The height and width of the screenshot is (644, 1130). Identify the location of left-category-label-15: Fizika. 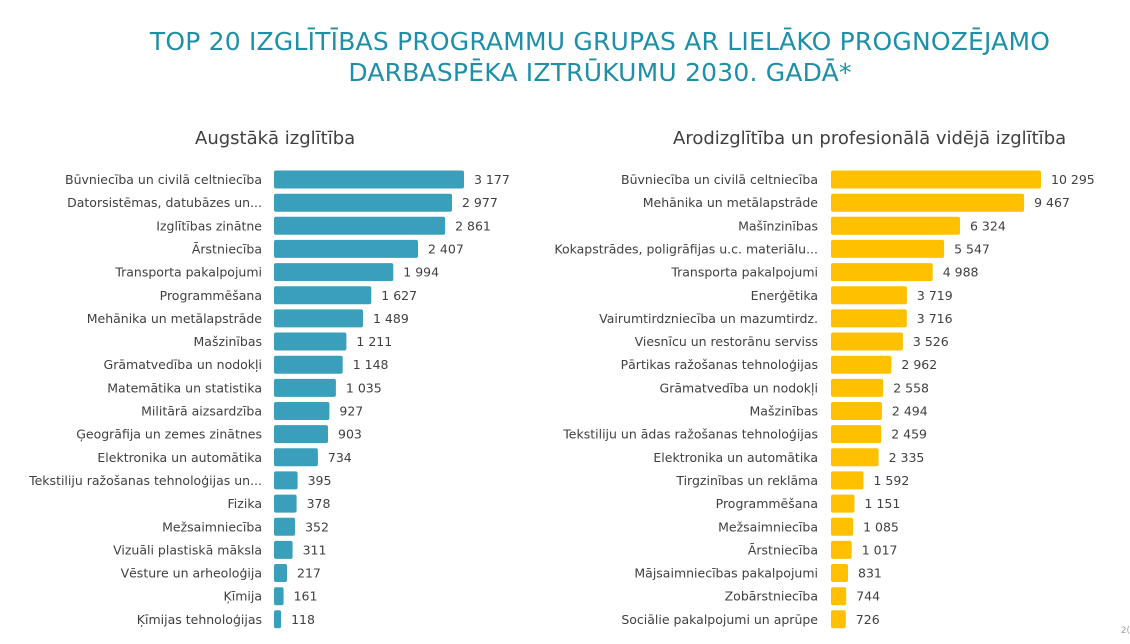
(245, 503).